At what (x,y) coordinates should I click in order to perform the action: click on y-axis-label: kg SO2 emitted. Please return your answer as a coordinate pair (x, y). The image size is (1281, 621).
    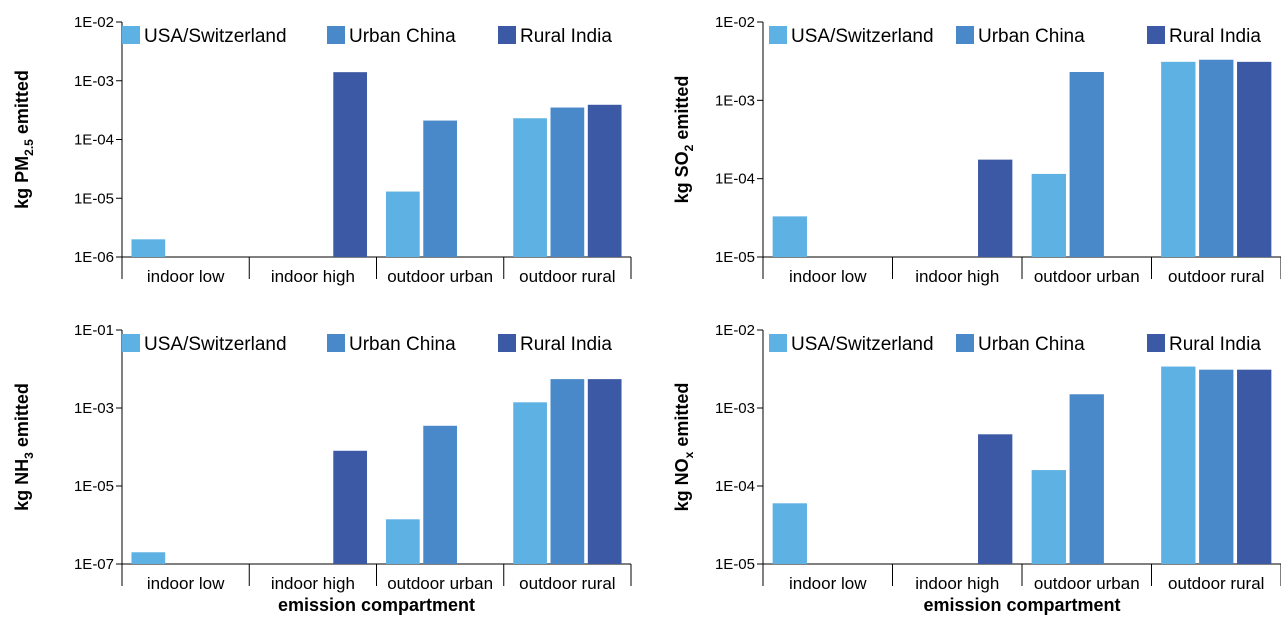
    Looking at the image, I should click on (684, 140).